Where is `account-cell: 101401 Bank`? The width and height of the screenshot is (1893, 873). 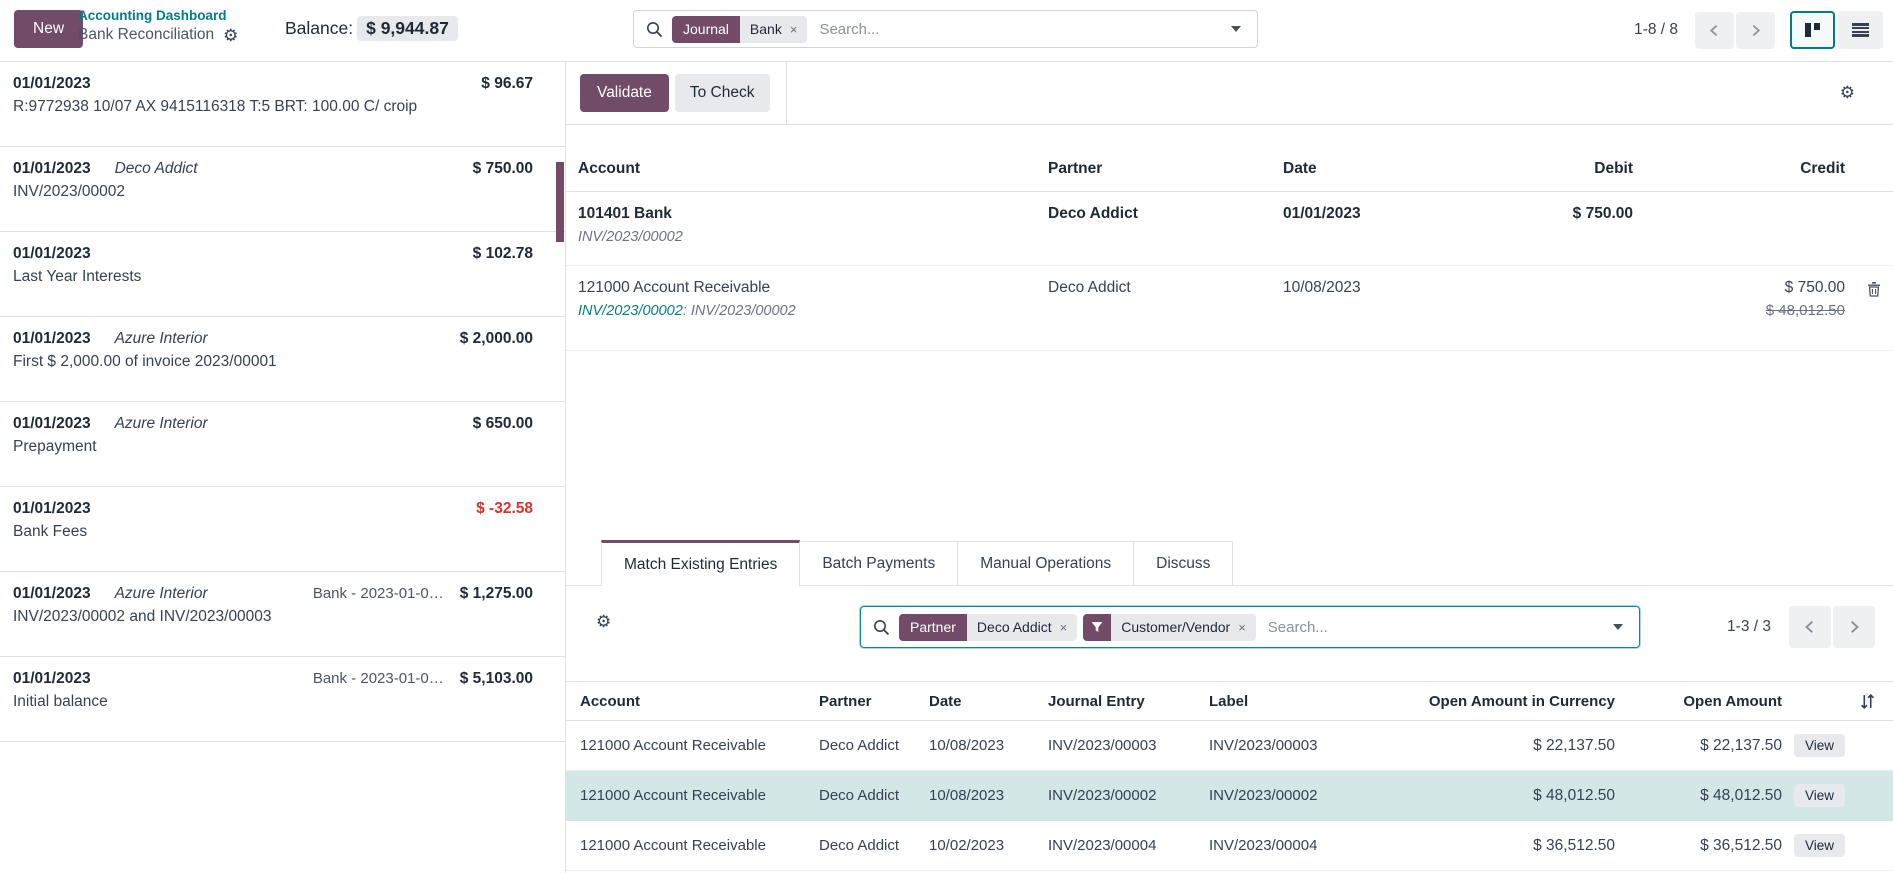 account-cell: 101401 Bank is located at coordinates (625, 213).